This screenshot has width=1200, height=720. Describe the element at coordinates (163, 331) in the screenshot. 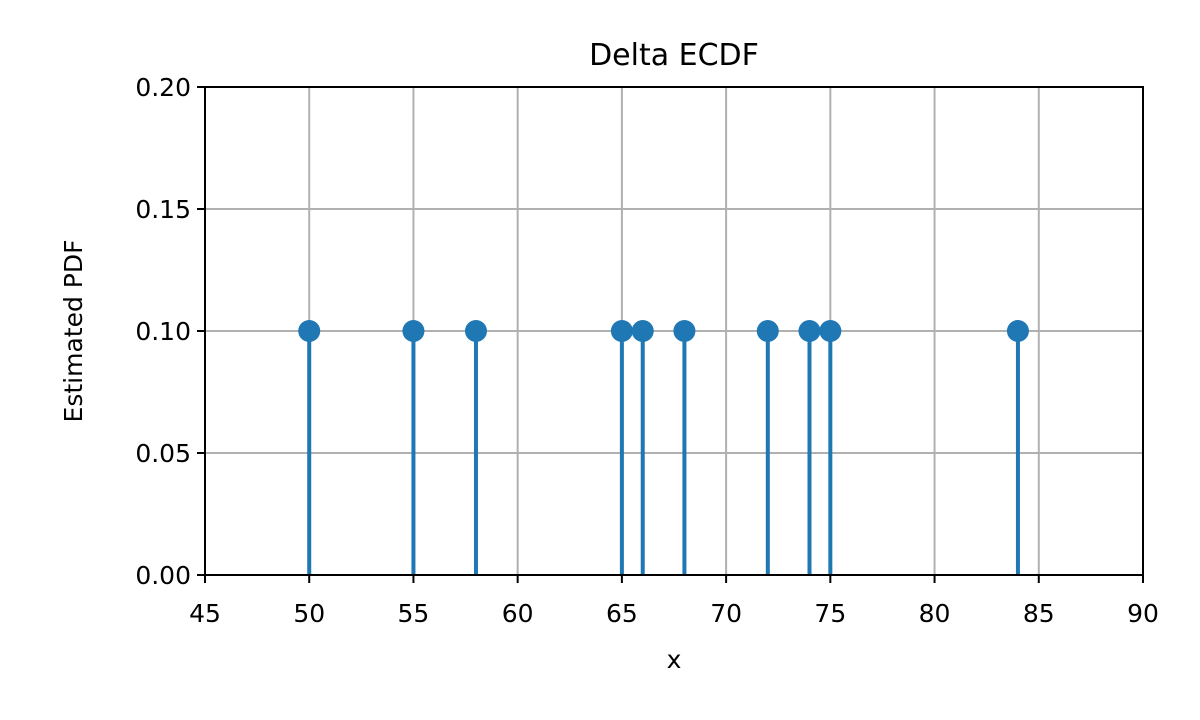

I see `y-tick-label: 0.10` at that location.